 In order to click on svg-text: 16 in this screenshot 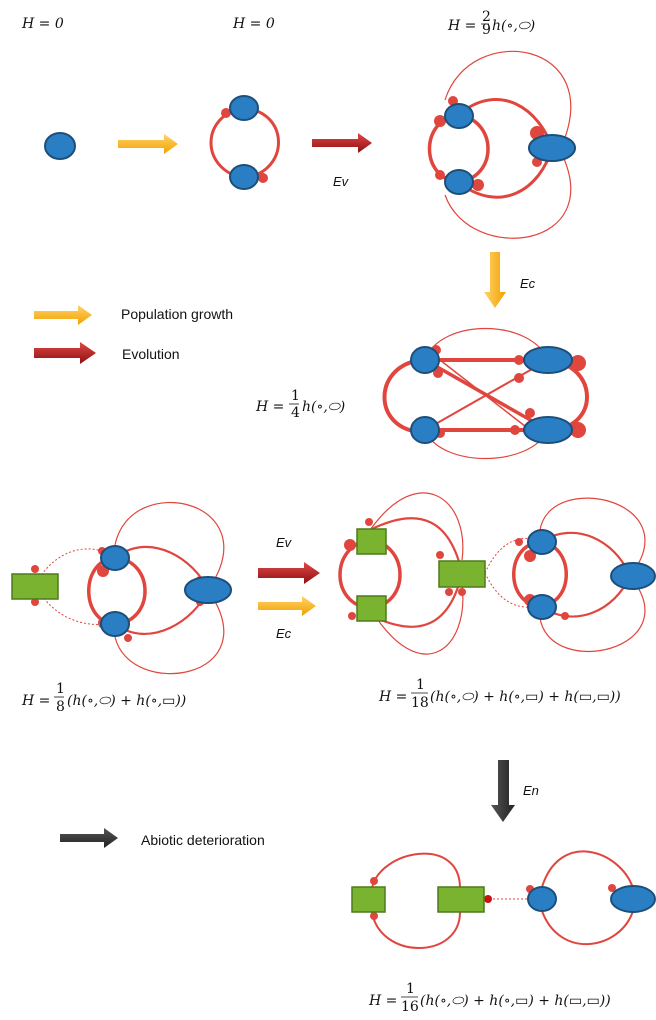, I will do `click(410, 1007)`.